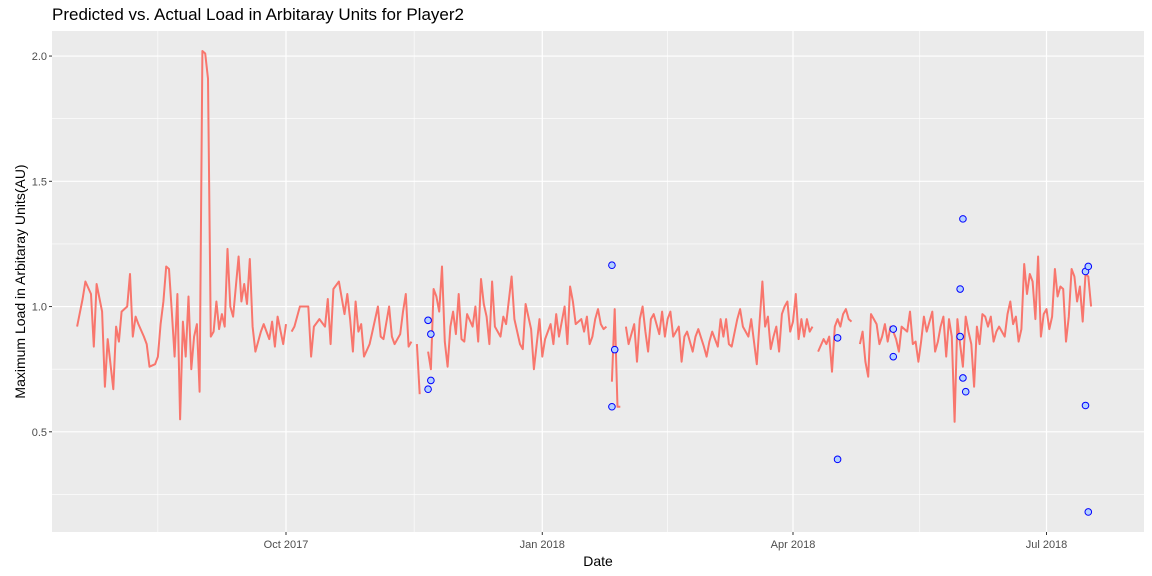 The height and width of the screenshot is (576, 1152). Describe the element at coordinates (1047, 545) in the screenshot. I see `x-tick-label: Jul 2018` at that location.